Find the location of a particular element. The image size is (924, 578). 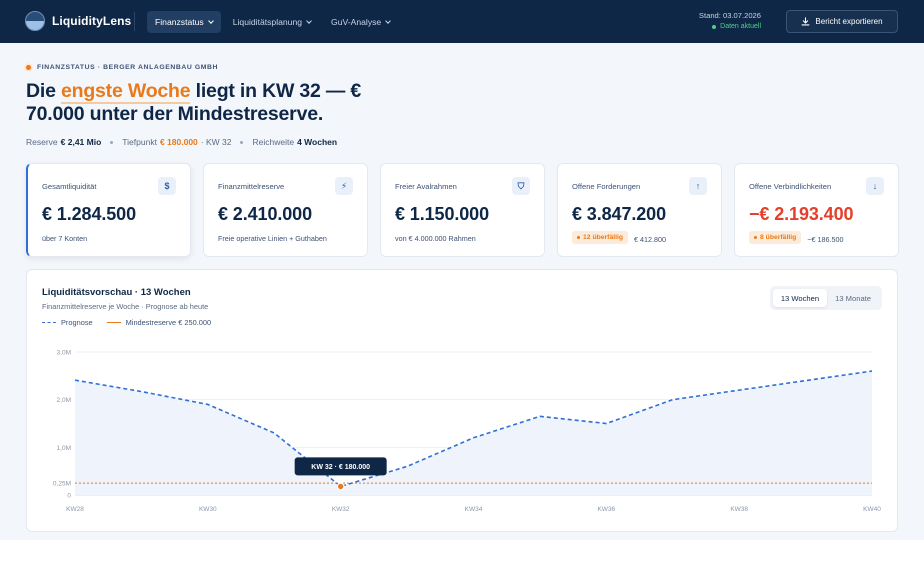

y-tick-label: 1,0M is located at coordinates (64, 448).